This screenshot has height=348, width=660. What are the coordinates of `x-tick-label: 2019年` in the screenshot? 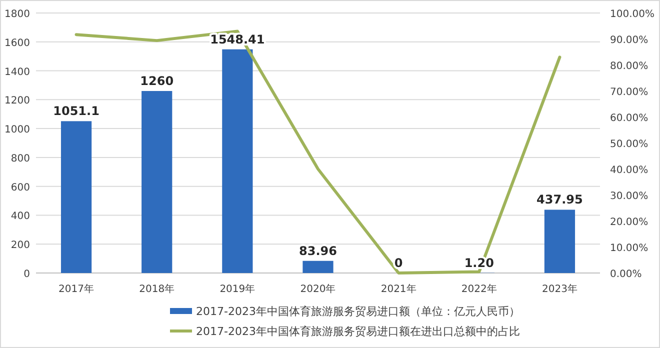 It's located at (238, 289).